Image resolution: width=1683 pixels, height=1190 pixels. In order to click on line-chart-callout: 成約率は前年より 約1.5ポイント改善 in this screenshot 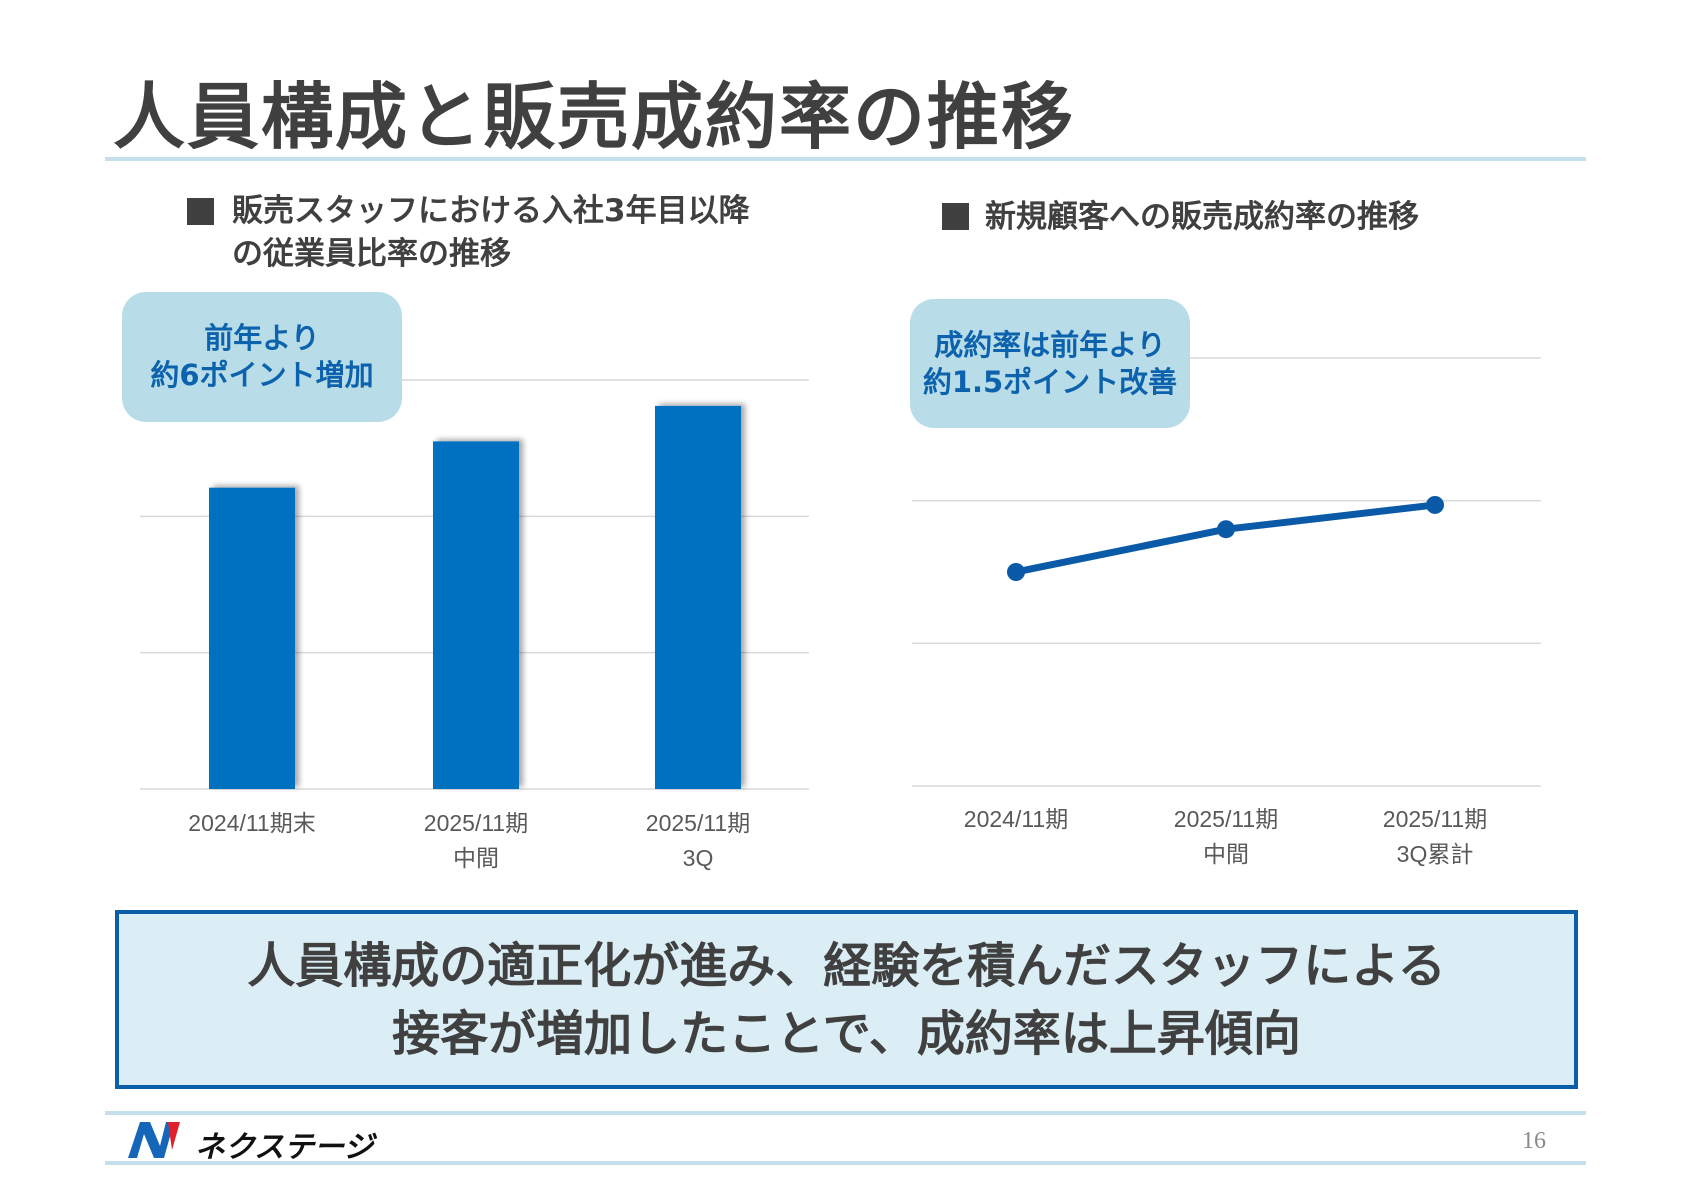, I will do `click(1050, 363)`.